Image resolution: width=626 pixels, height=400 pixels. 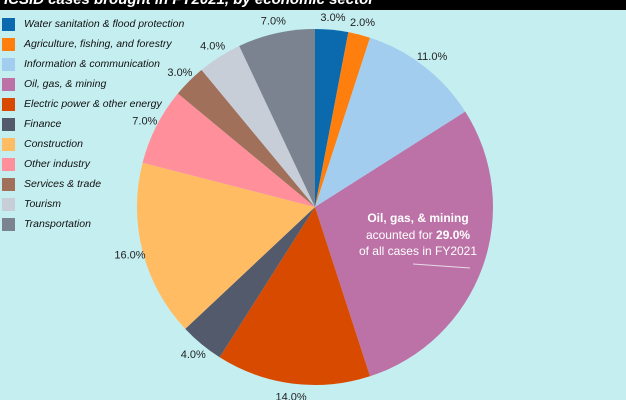 I want to click on legend-item: Oil, gas, & mining, so click(x=93, y=84).